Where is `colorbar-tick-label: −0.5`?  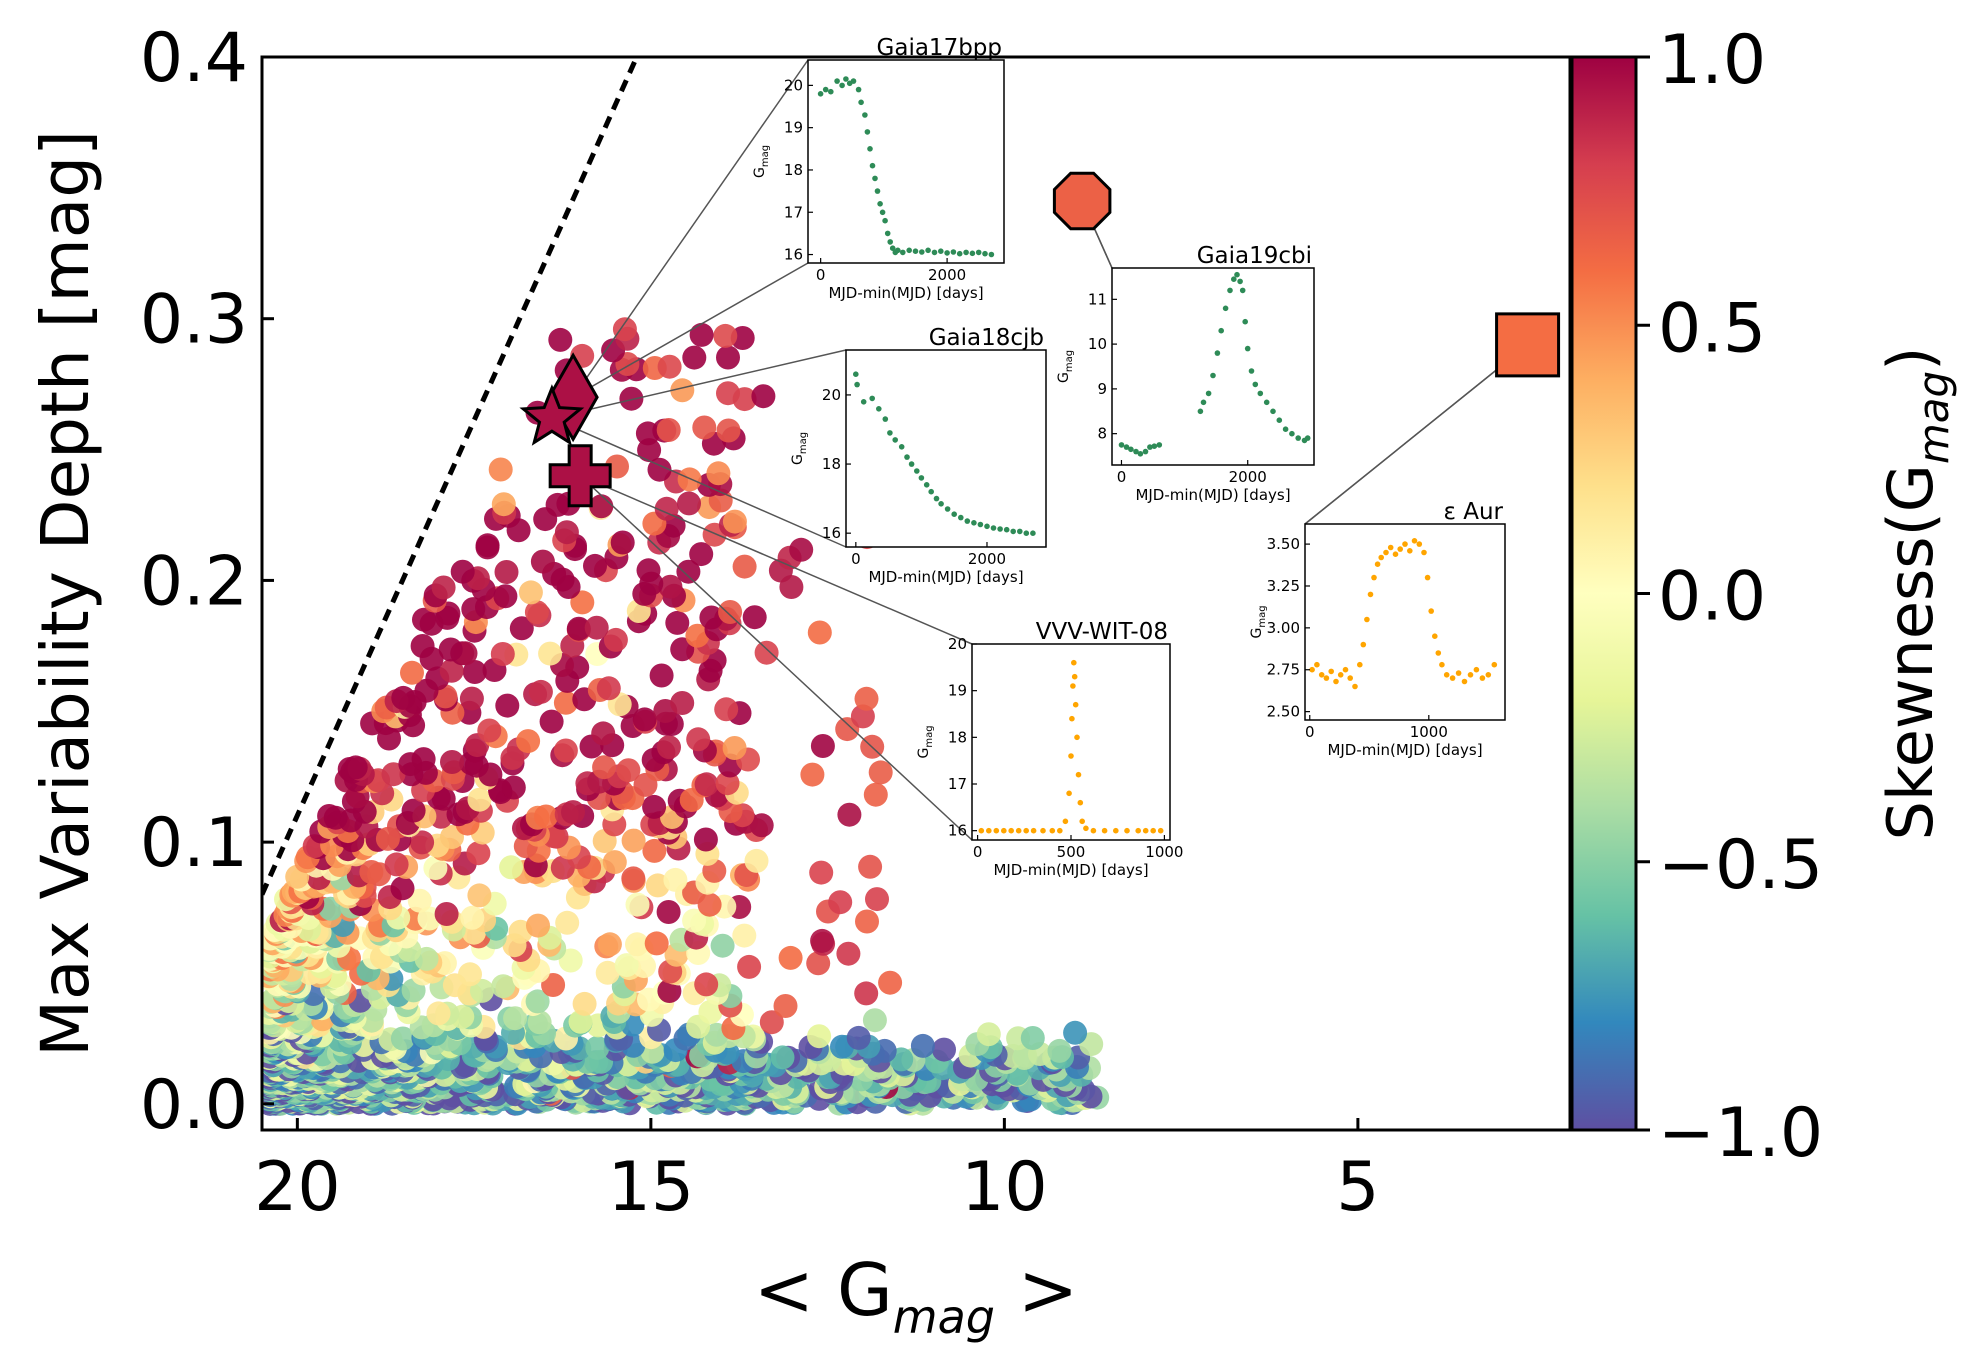
colorbar-tick-label: −0.5 is located at coordinates (1740, 865).